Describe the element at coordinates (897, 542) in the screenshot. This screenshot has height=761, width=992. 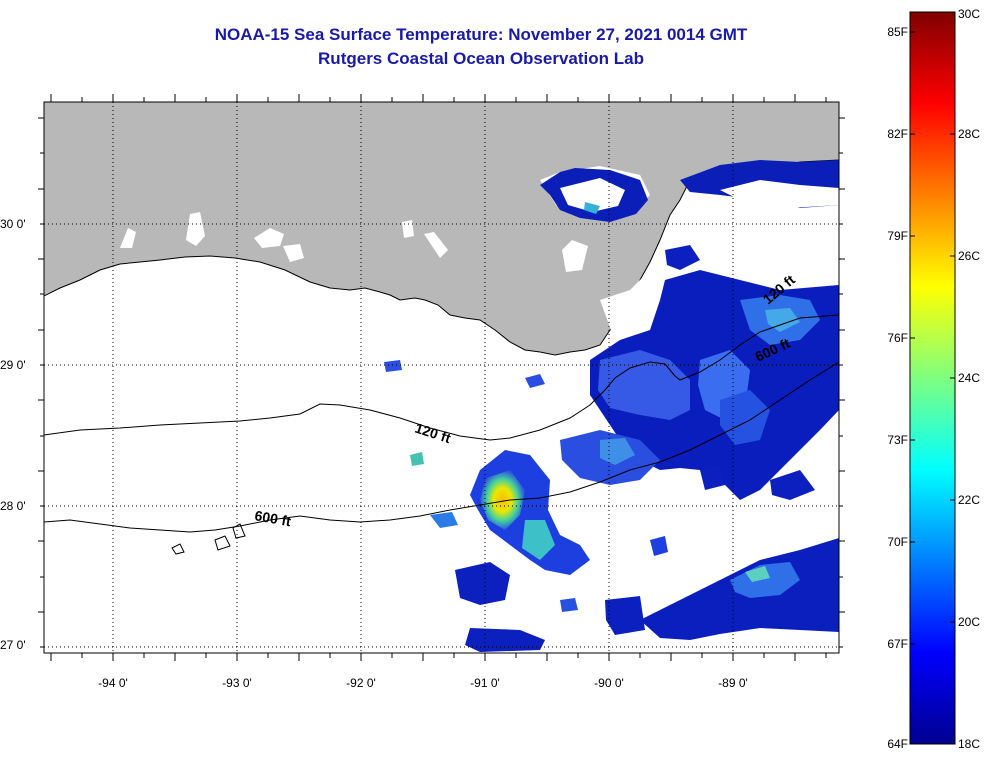
I see `colorbar-f-70: 70F` at that location.